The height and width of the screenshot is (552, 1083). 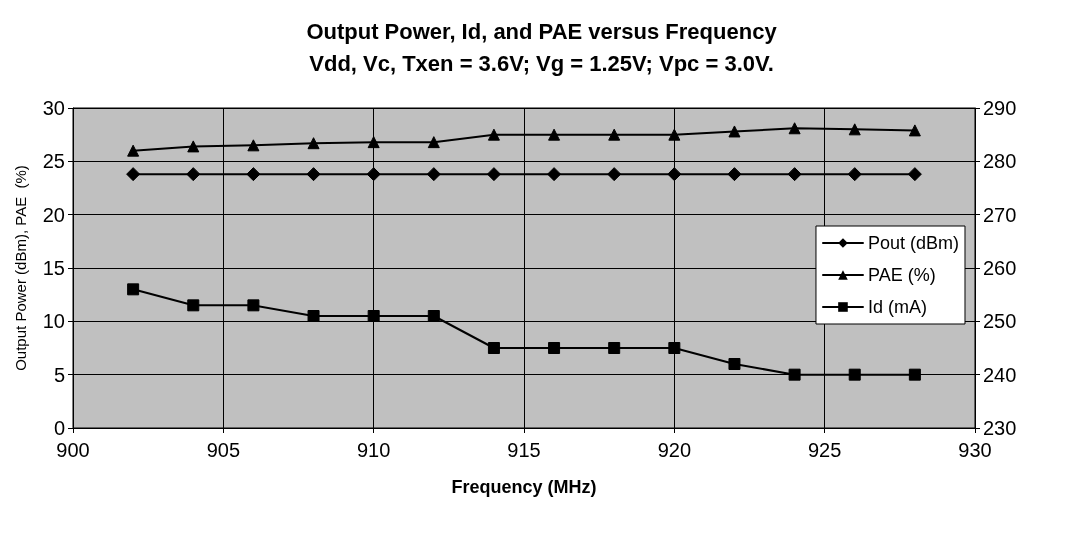 I want to click on y-axis-title: Output Power (dBm), PAE (%), so click(x=20, y=268).